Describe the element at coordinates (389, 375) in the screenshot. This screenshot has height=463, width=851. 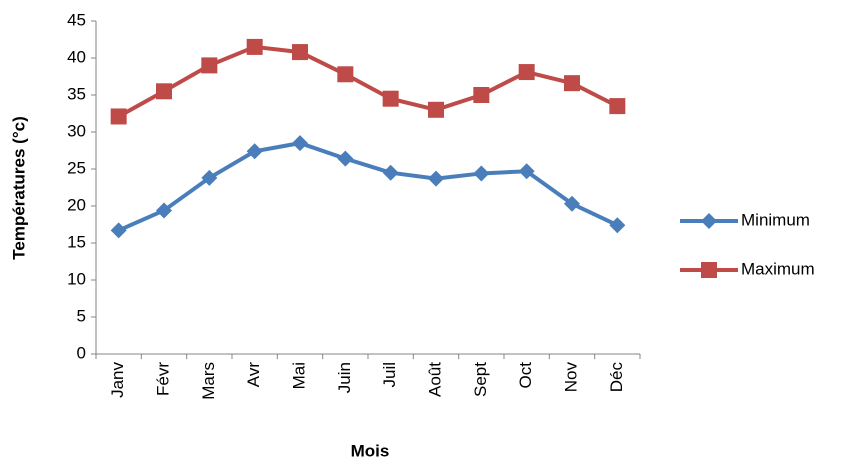
I see `x-tick-label: Juil` at that location.